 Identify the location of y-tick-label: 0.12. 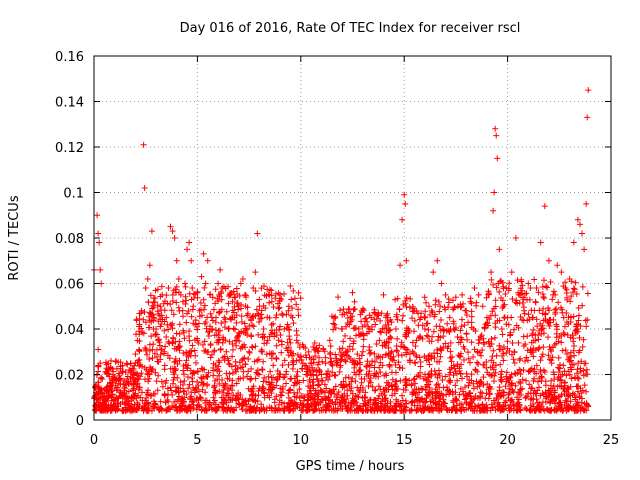
(69, 148).